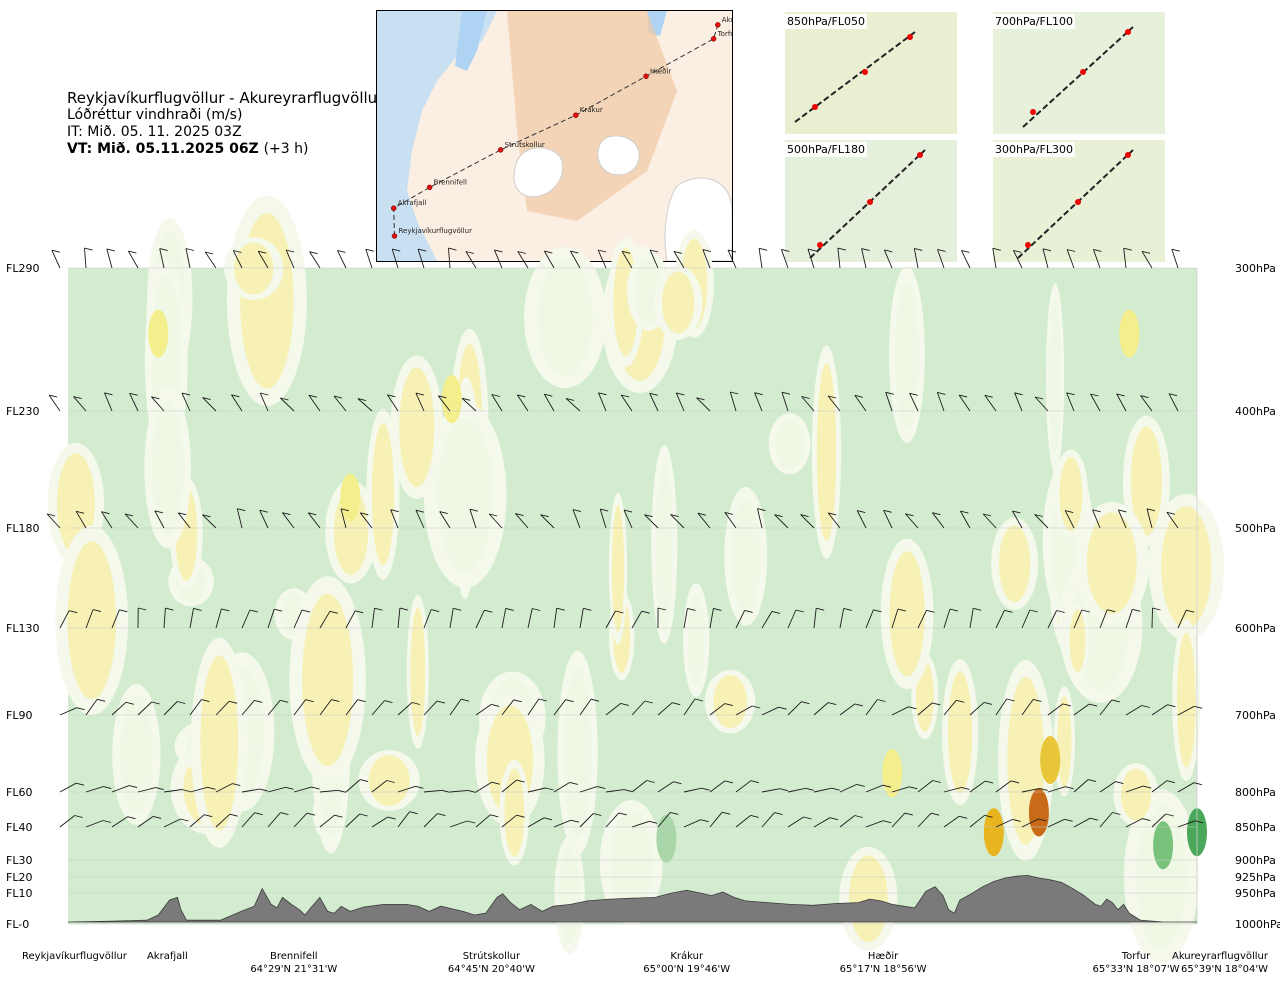 The image size is (1280, 981). What do you see at coordinates (293, 969) in the screenshot?
I see `waypoint-coordinate: 64°29'N 21°31'W` at bounding box center [293, 969].